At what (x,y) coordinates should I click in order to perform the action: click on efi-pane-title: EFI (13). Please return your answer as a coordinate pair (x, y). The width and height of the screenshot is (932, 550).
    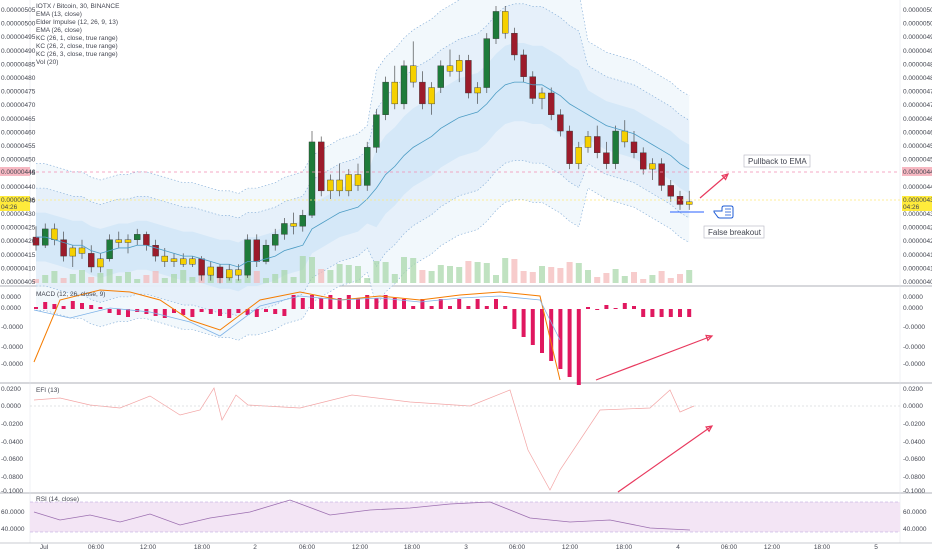
    Looking at the image, I should click on (47, 390).